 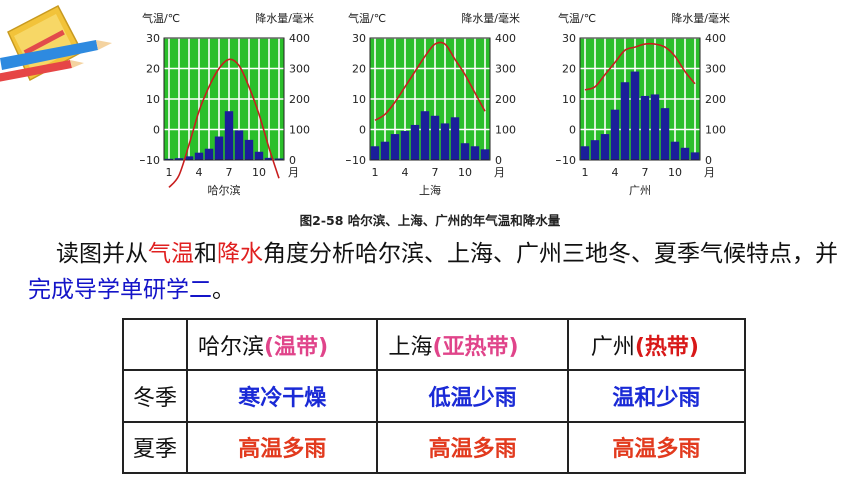 I want to click on instruction-part-4: 。, so click(x=223, y=290).